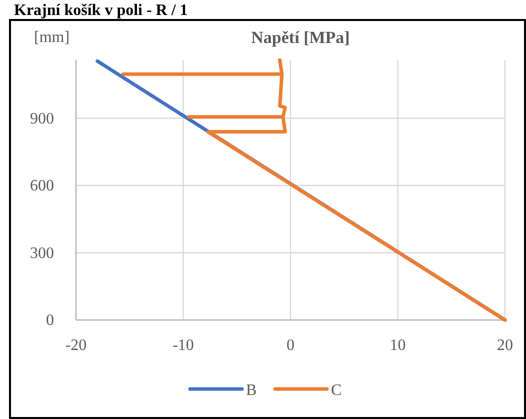 The height and width of the screenshot is (419, 526). Describe the element at coordinates (101, 10) in the screenshot. I see `chart-title: Krajní košík v poli - R / 1` at that location.